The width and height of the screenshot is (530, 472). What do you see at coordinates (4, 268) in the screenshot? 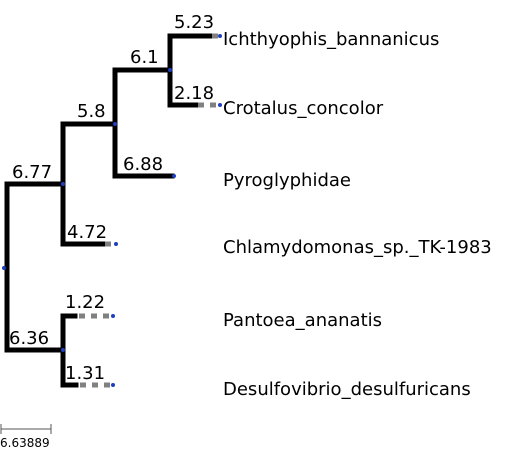
I see `root-node` at bounding box center [4, 268].